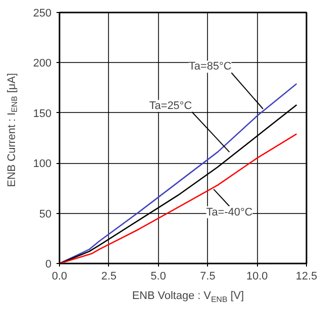 This screenshot has height=320, width=331. What do you see at coordinates (158, 276) in the screenshot?
I see `x-tick-label: 5.0` at bounding box center [158, 276].